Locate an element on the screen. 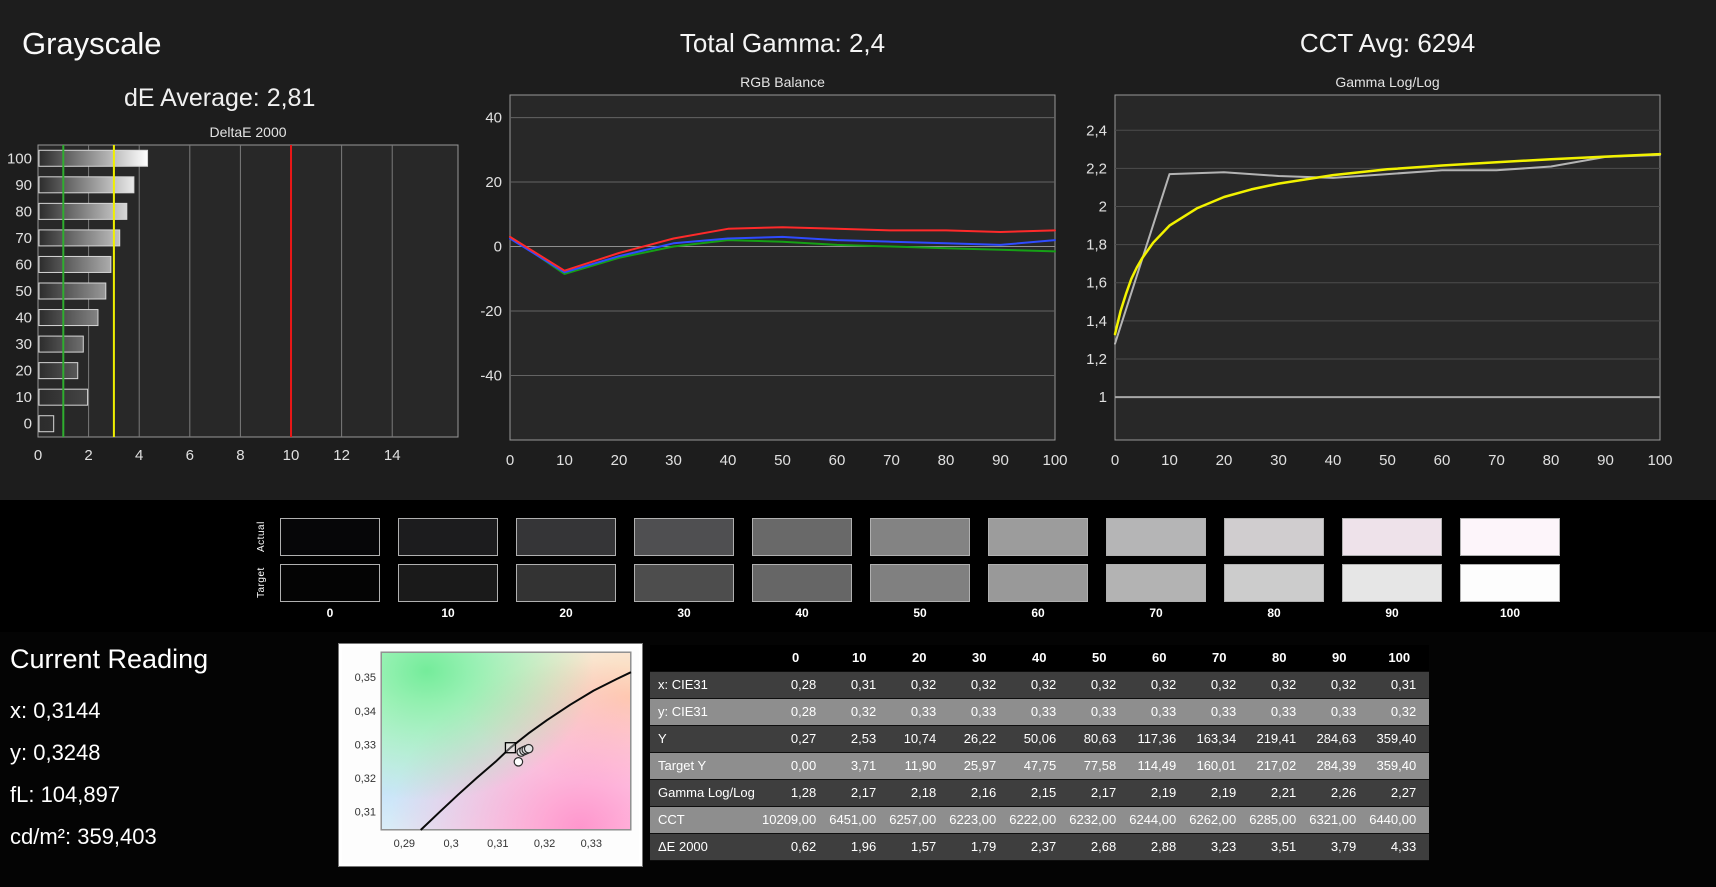 This screenshot has width=1716, height=887. table-corner-cell is located at coordinates (706, 658).